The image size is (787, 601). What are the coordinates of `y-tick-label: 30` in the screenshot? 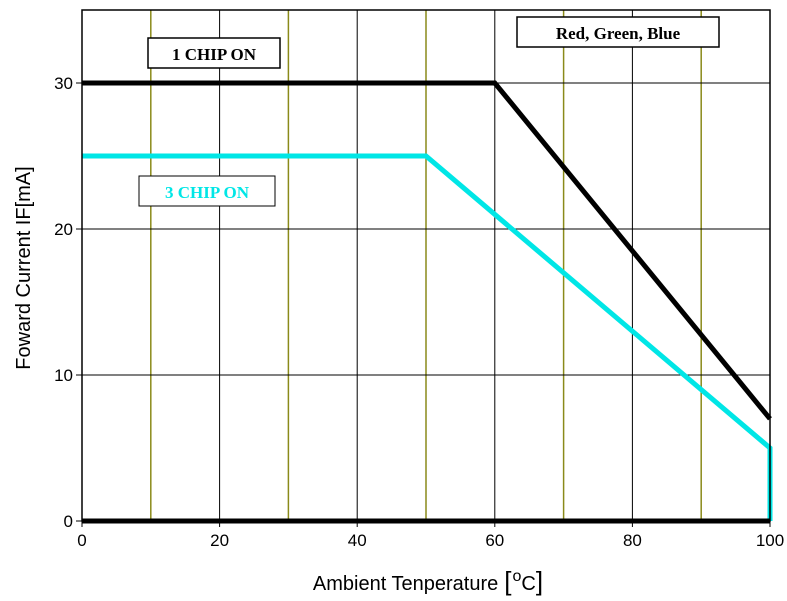 It's located at (63, 83).